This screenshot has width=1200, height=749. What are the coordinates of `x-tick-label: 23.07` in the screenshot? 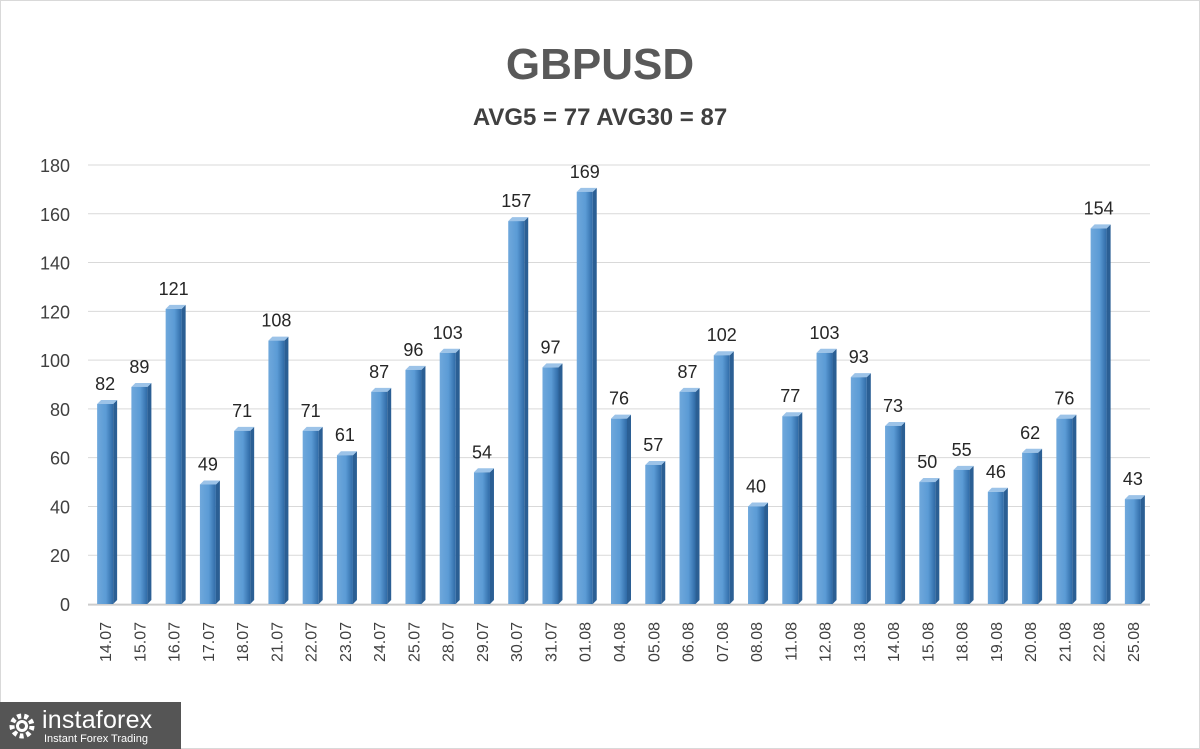 It's located at (346, 642).